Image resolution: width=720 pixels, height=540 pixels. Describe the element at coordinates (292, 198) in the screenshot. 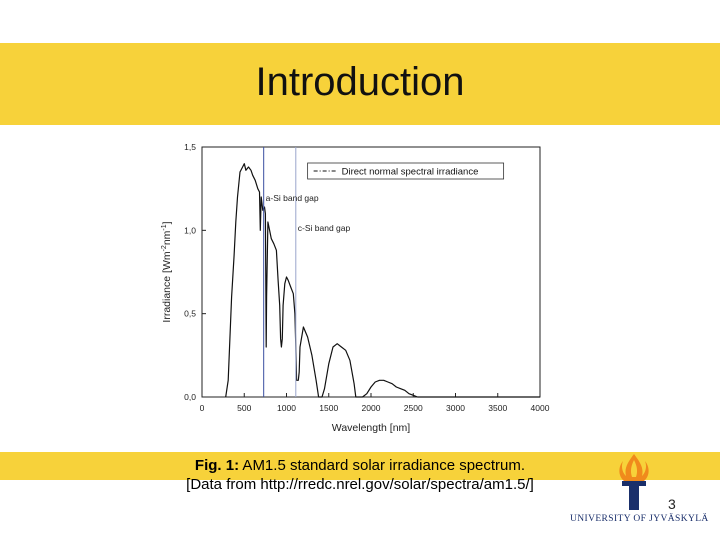

I see `a-si-band-gap-label: a-Si band gap` at that location.